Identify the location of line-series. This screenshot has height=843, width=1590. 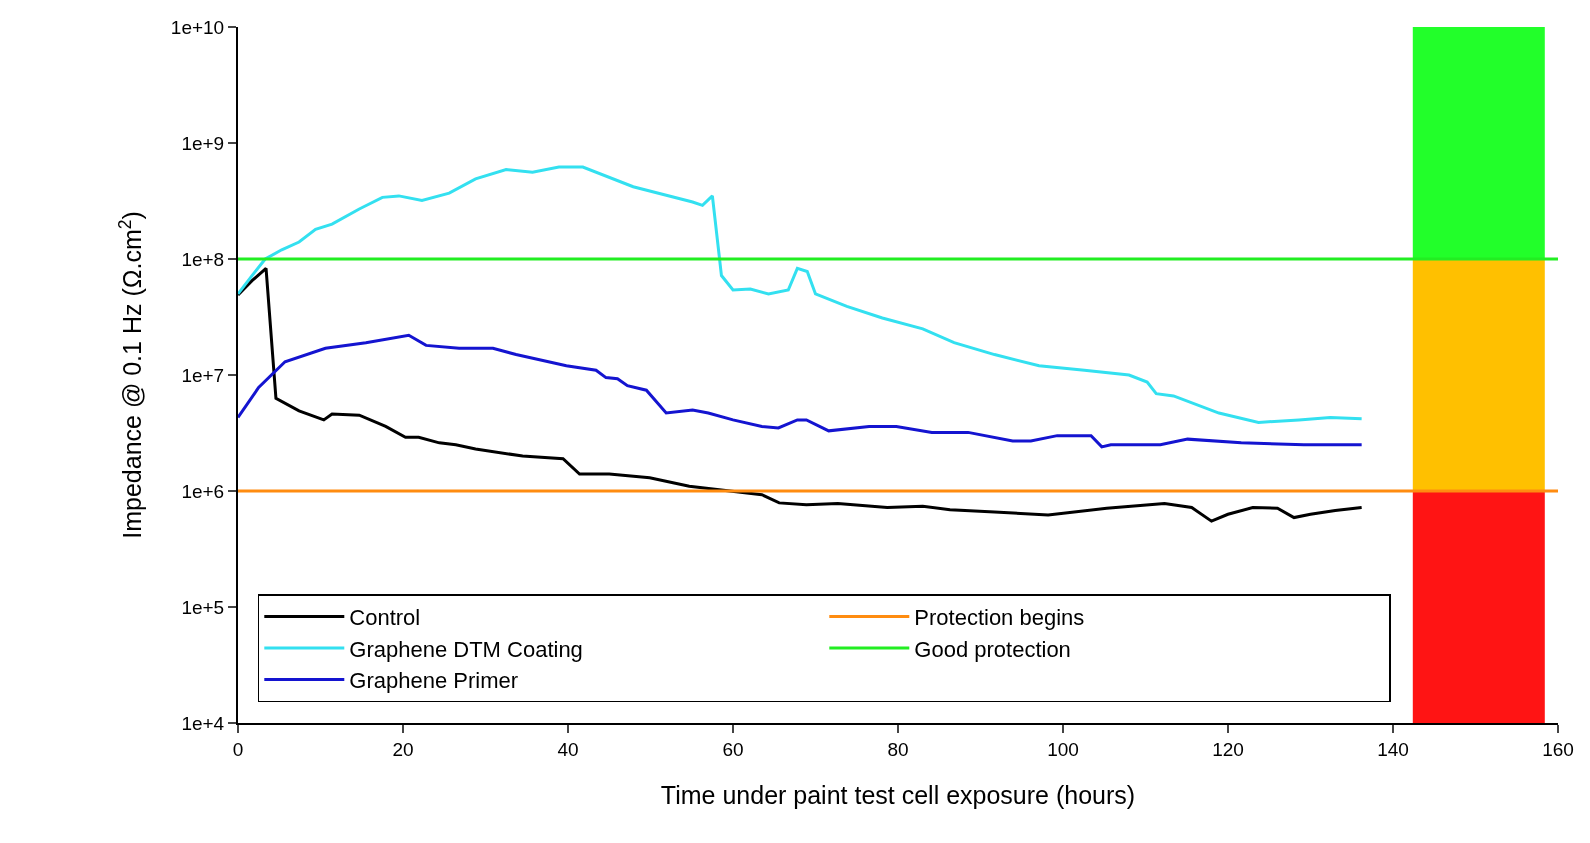
(801, 391).